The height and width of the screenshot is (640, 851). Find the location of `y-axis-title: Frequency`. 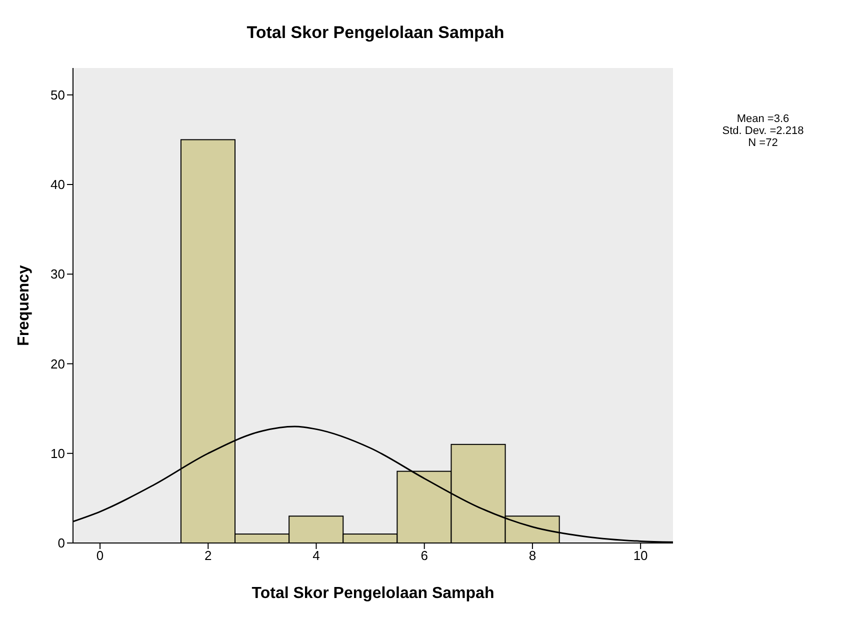

y-axis-title: Frequency is located at coordinates (24, 305).